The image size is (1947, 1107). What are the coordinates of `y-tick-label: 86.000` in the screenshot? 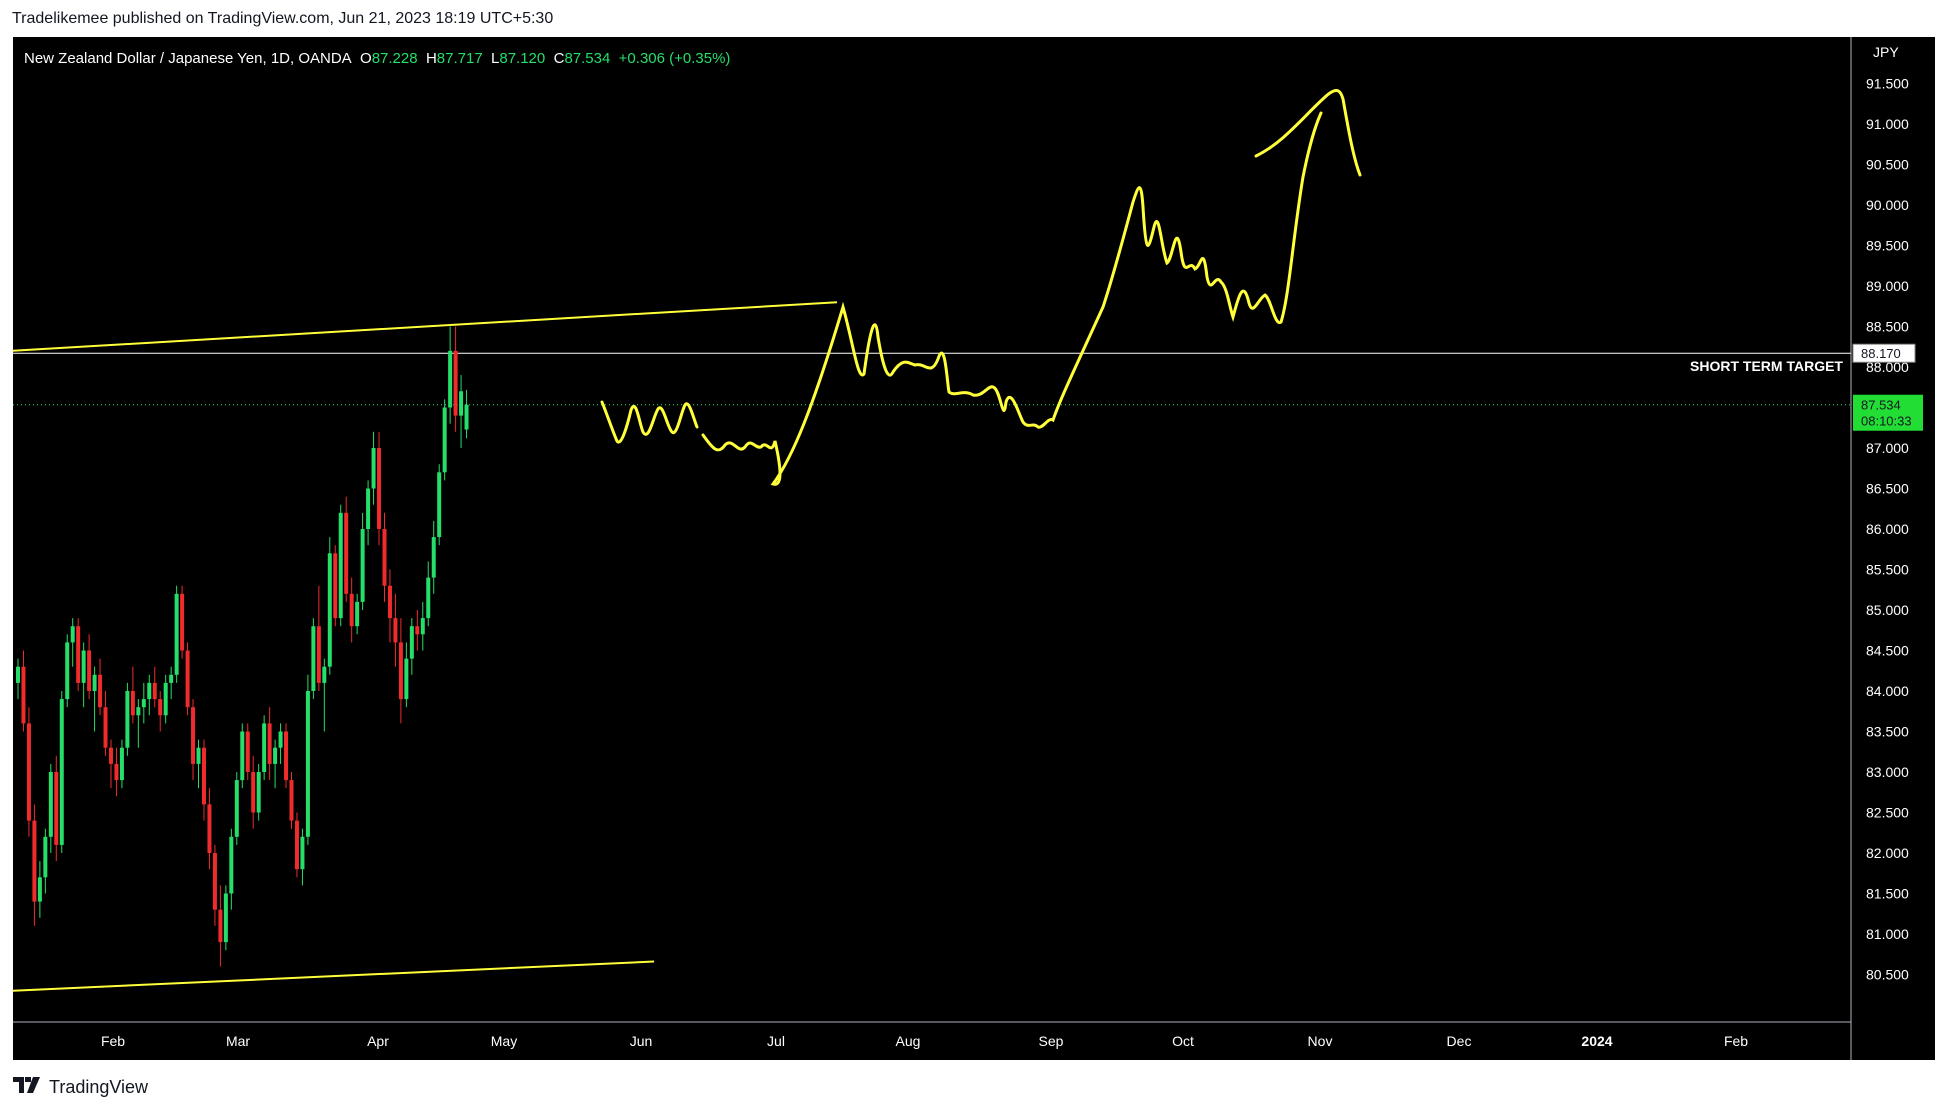 It's located at (1887, 529).